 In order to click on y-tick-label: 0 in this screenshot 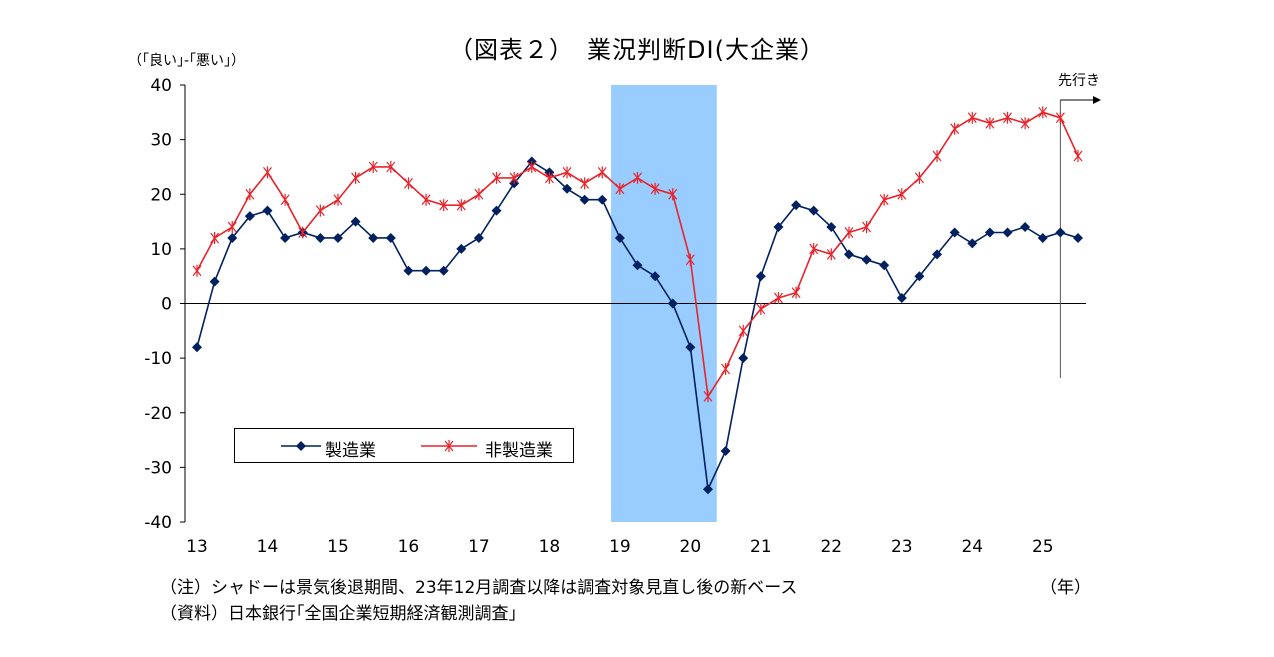, I will do `click(166, 305)`.